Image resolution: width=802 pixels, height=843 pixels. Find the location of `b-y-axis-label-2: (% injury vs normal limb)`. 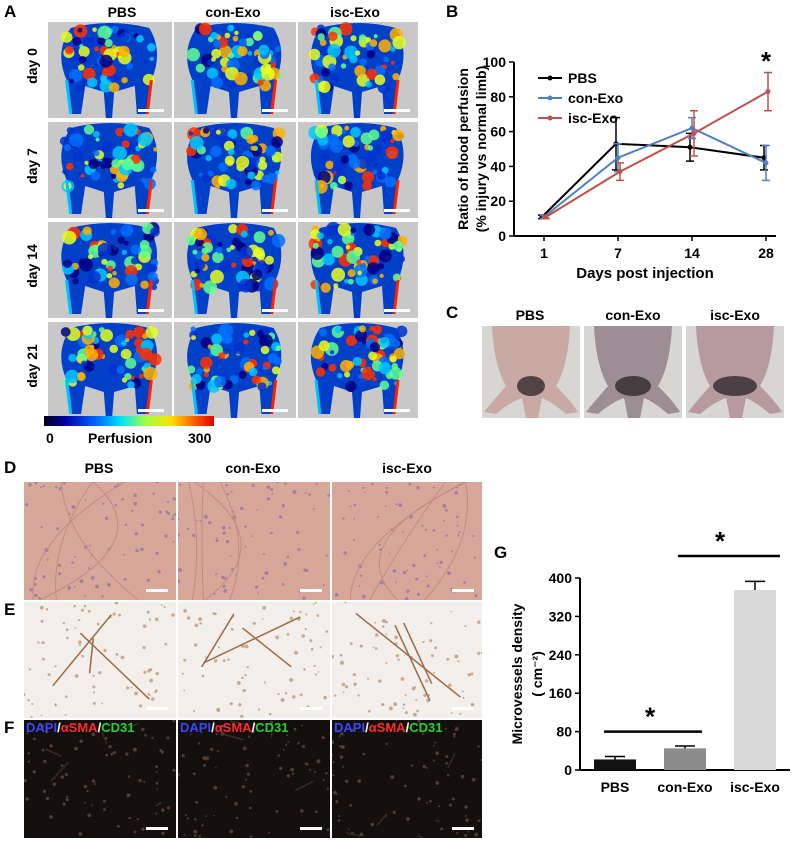

b-y-axis-label-2: (% injury vs normal limb) is located at coordinates (481, 149).